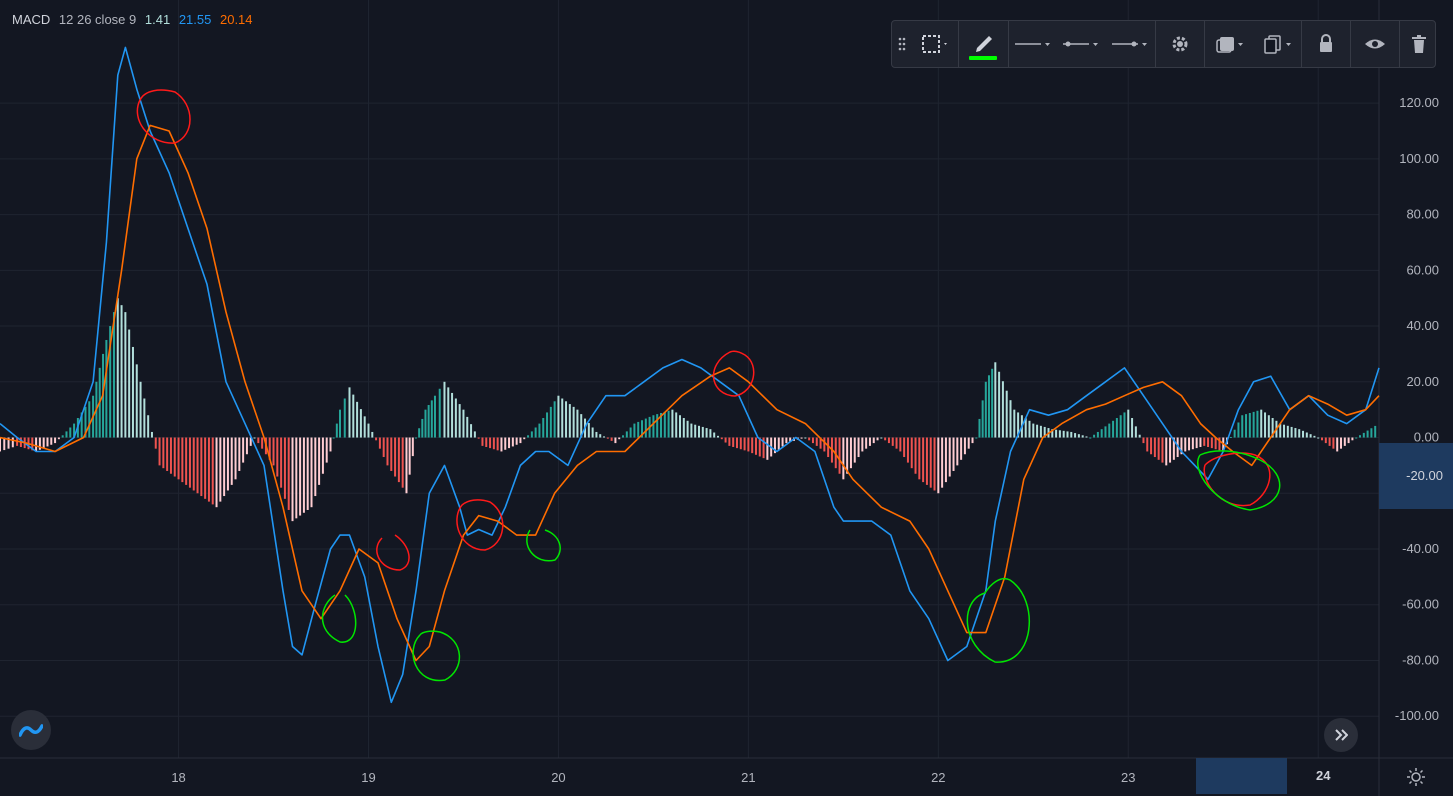  I want to click on lock-icon, so click(1326, 44).